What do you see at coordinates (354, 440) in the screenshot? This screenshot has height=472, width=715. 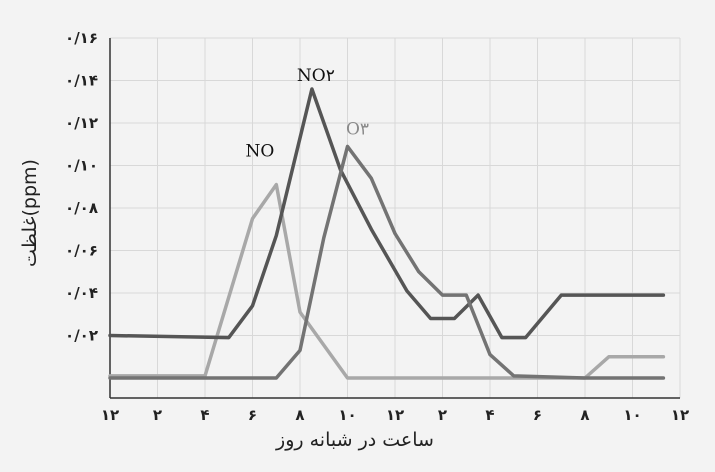 I see `x-axis-title: ساعت در شبانه روز` at bounding box center [354, 440].